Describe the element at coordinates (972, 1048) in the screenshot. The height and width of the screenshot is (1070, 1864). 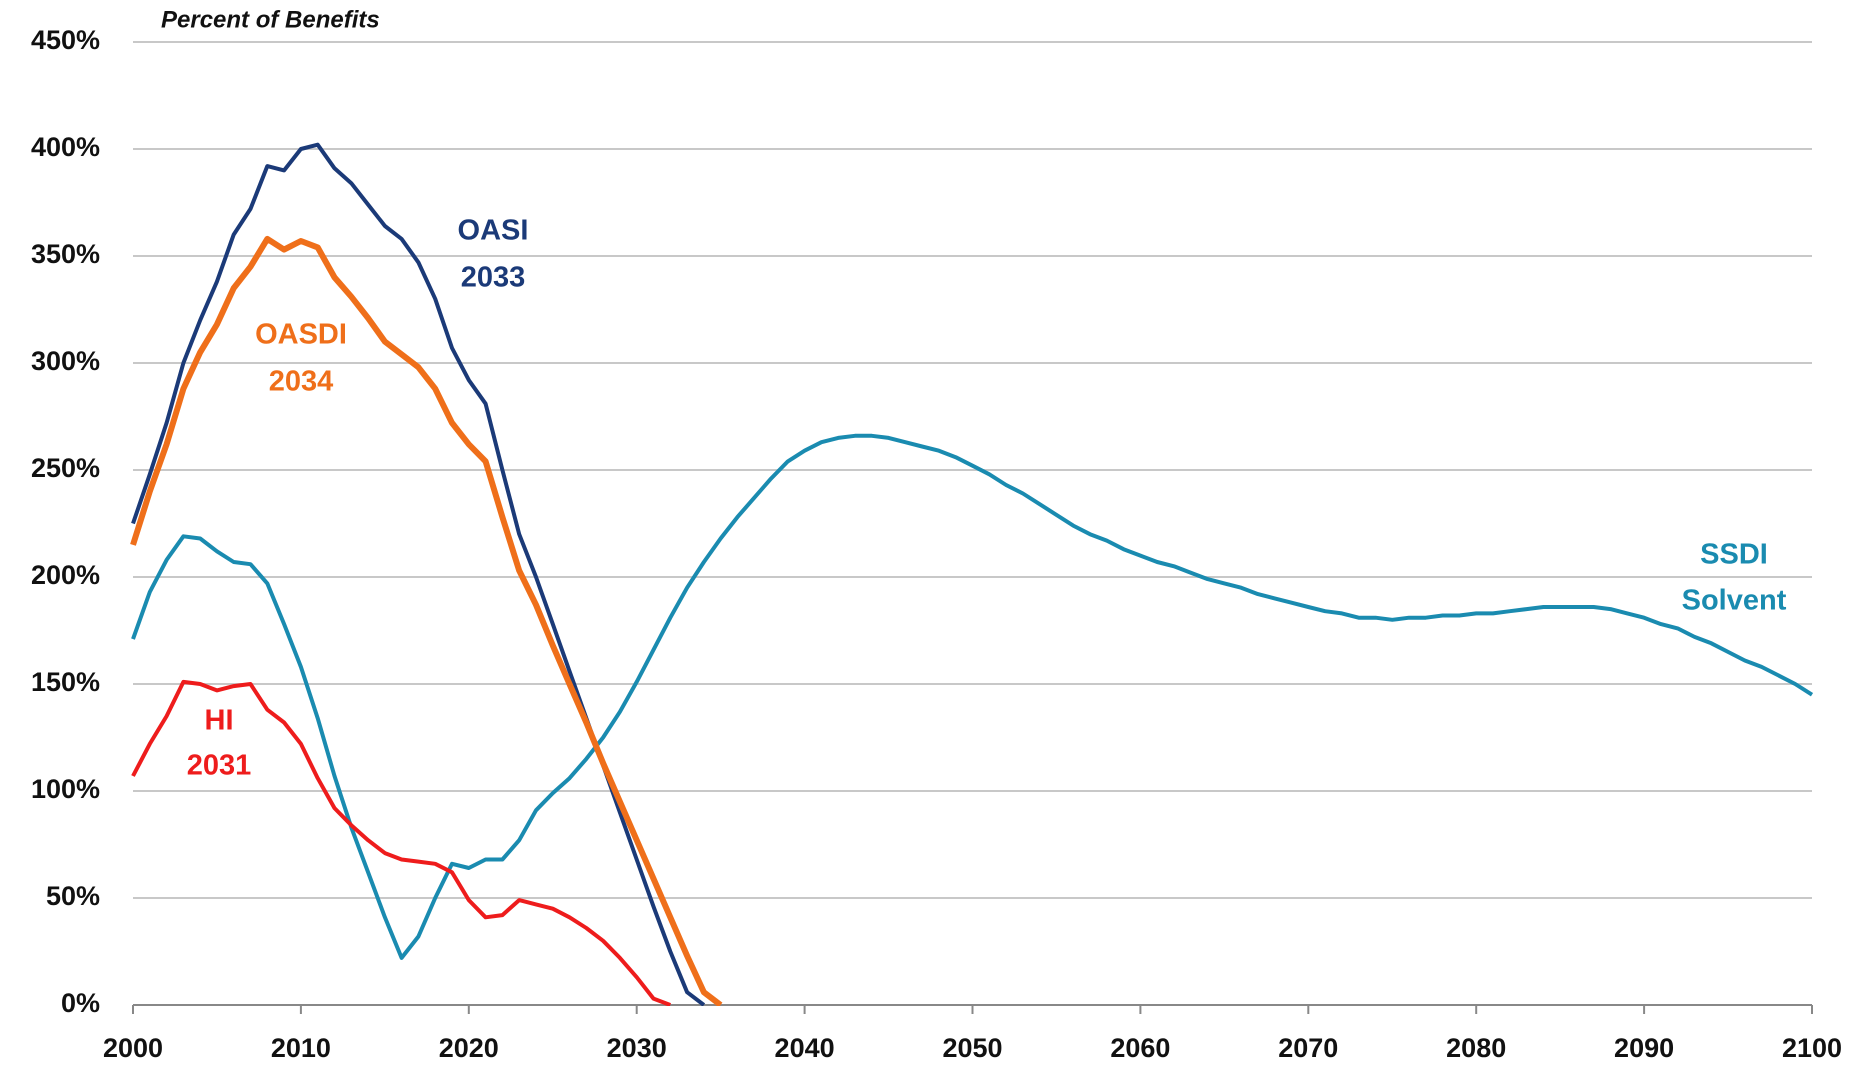
I see `x-tick-label: 2050` at that location.